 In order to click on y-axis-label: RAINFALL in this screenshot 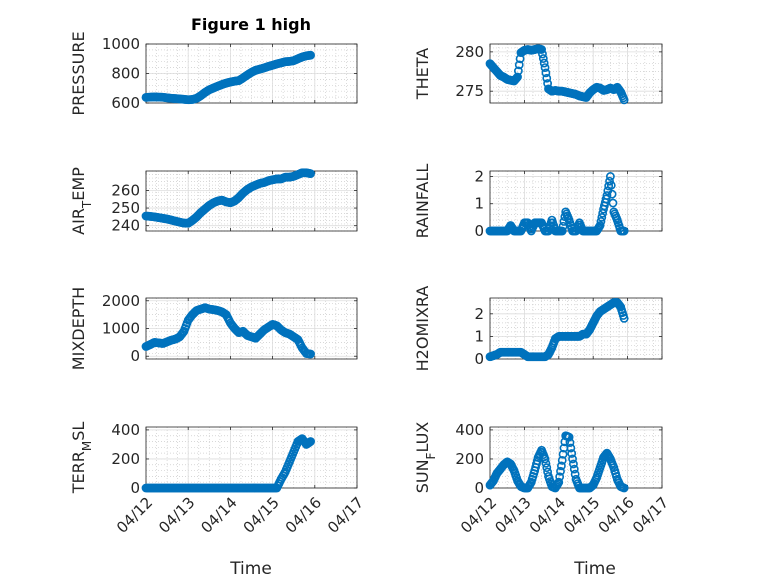, I will do `click(422, 201)`.